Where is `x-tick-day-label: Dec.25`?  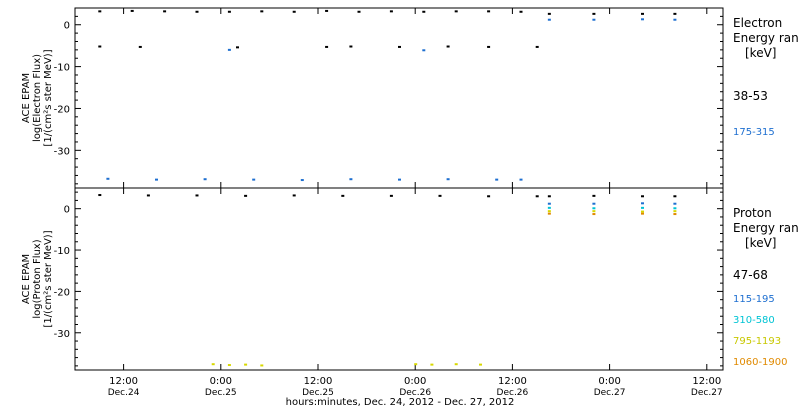 x-tick-day-label: Dec.25 is located at coordinates (318, 393).